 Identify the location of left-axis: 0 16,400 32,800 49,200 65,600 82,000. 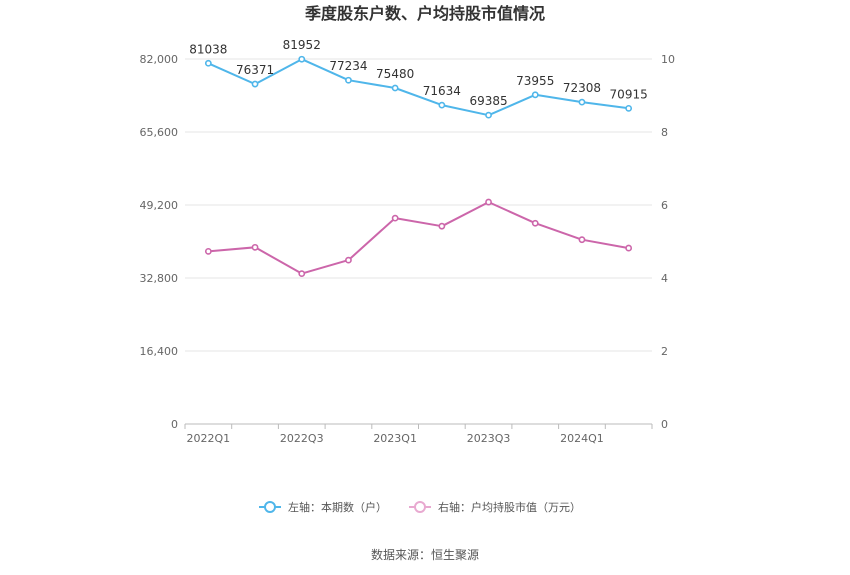
(159, 242).